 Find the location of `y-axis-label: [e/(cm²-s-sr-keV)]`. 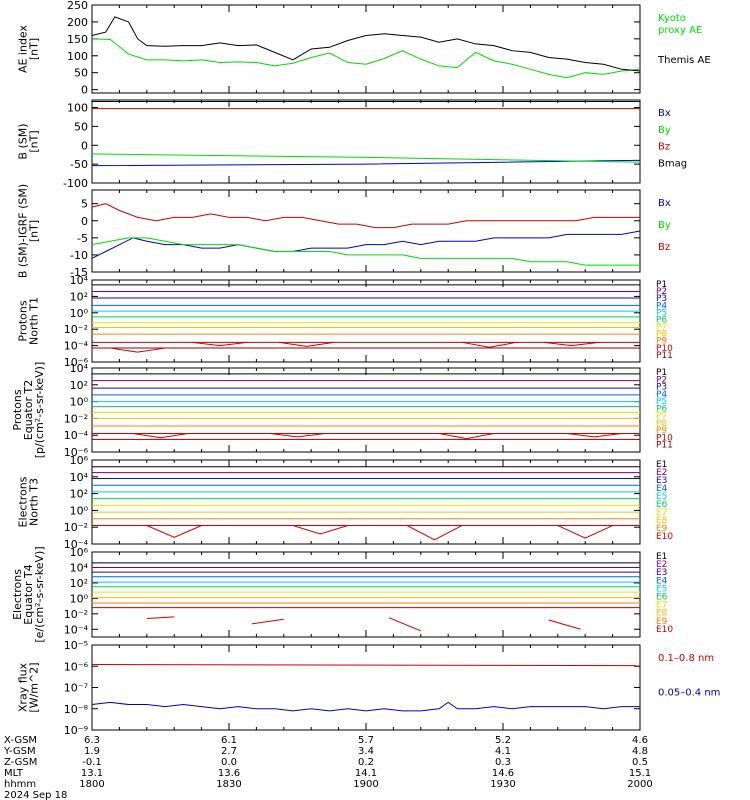

y-axis-label: [e/(cm²-s-sr-keV)] is located at coordinates (39, 594).